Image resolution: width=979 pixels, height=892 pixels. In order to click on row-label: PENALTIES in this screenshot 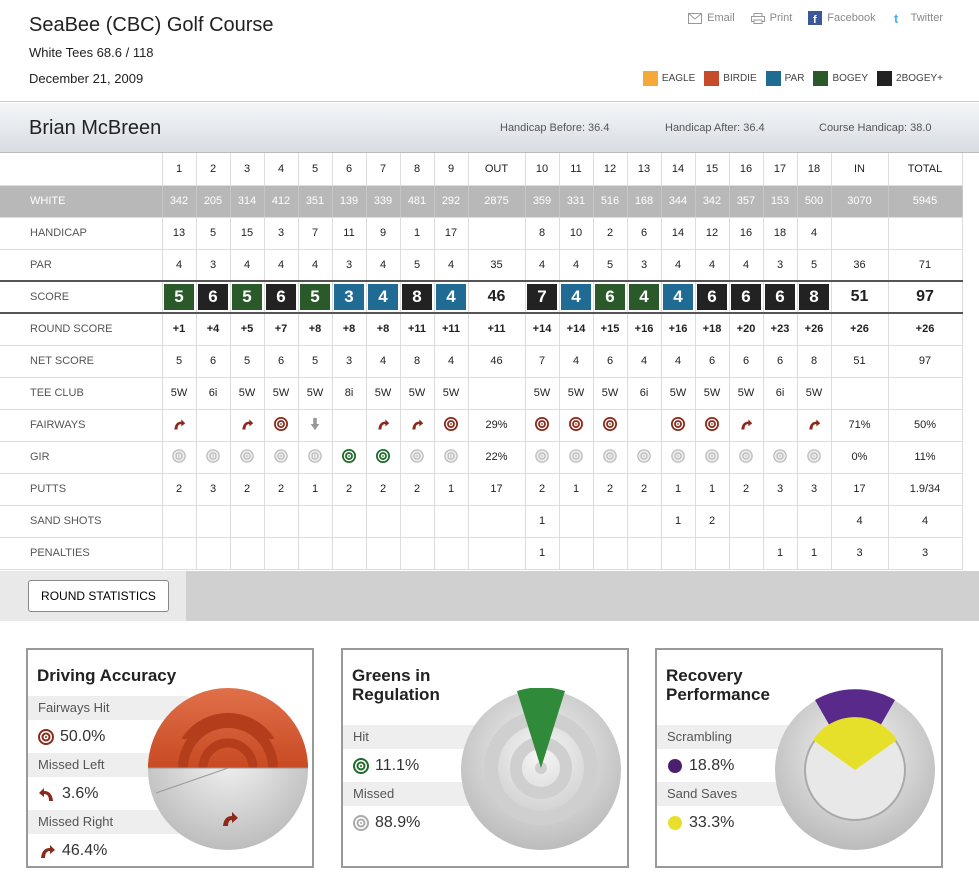, I will do `click(81, 553)`.